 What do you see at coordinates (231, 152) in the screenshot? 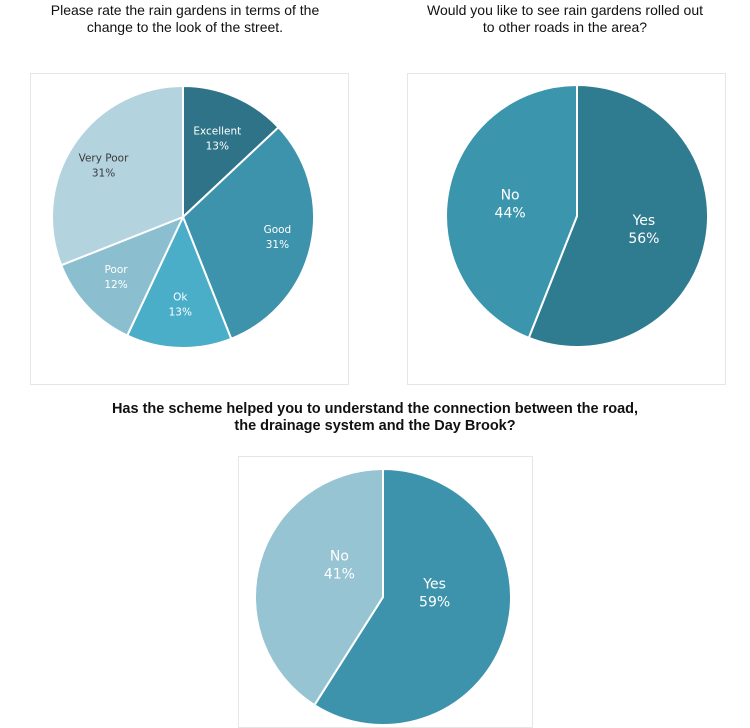
I see `pie-slice-excellent` at bounding box center [231, 152].